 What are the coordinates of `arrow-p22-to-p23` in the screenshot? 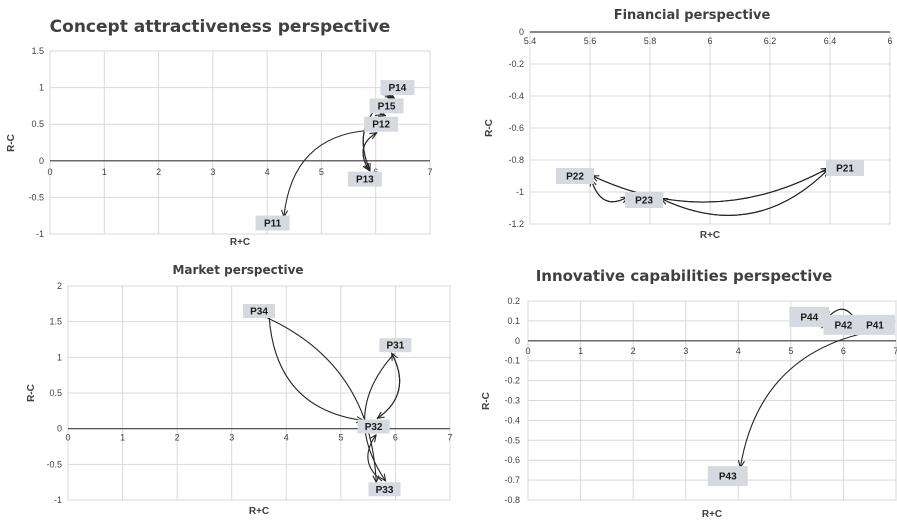 It's located at (609, 190).